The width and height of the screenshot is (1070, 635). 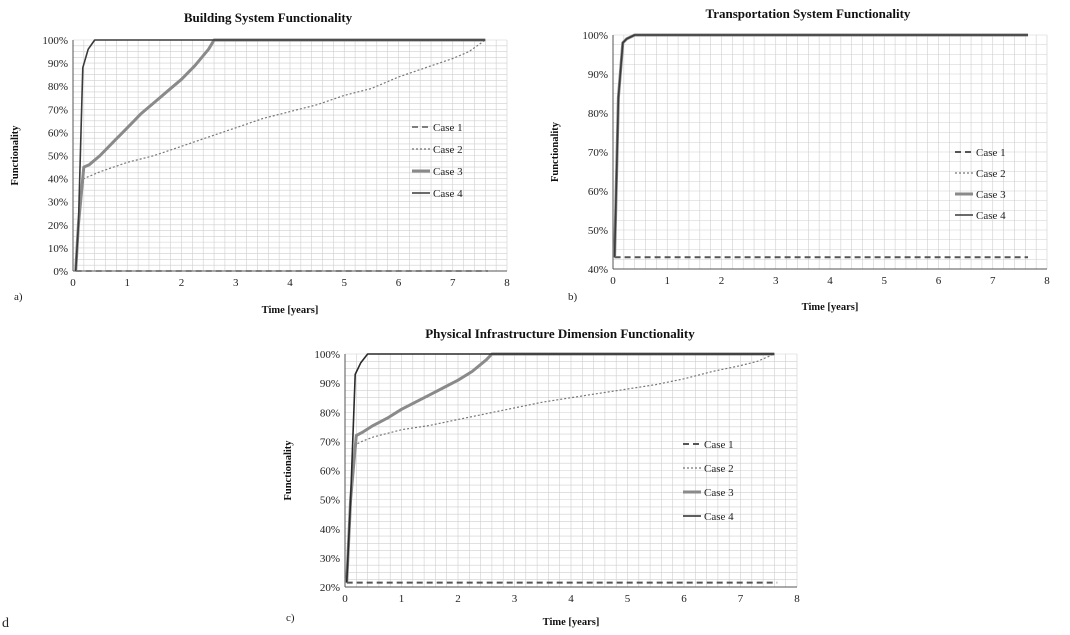 I want to click on chart-title: Building System Functionality, so click(x=268, y=17).